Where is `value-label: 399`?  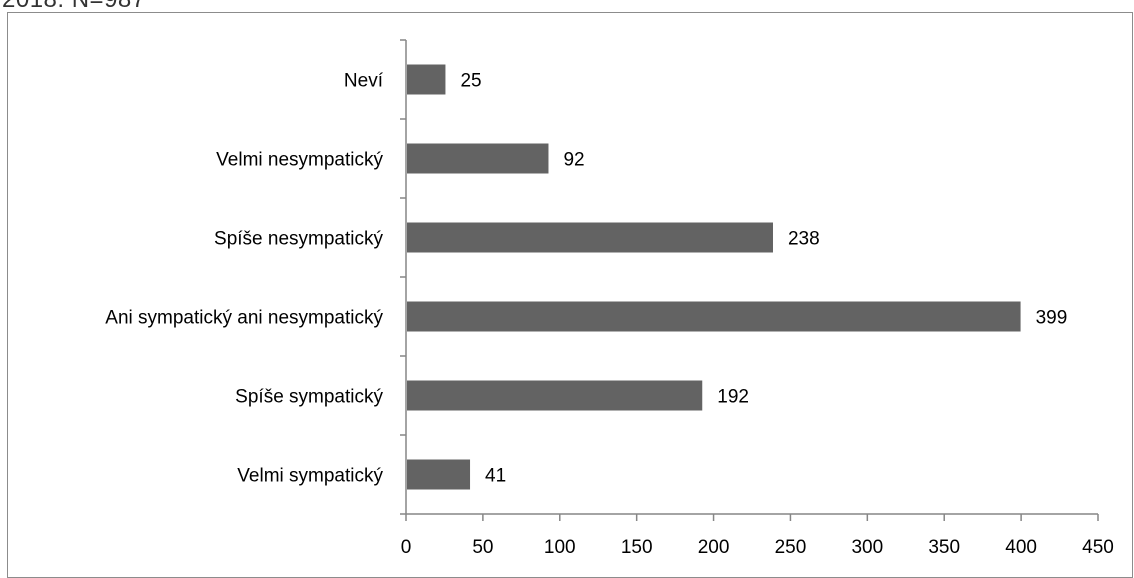 value-label: 399 is located at coordinates (1052, 318).